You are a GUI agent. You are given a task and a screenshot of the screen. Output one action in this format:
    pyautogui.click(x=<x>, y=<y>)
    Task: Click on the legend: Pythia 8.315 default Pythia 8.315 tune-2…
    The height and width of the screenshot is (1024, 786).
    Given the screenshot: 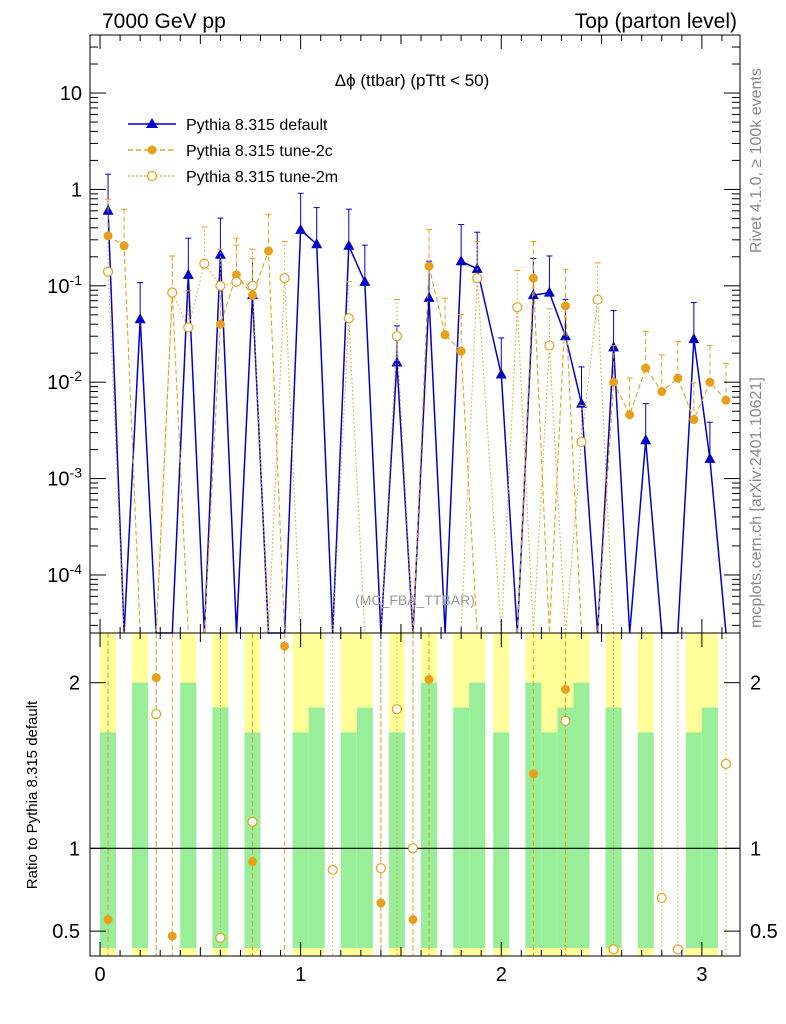 What is the action you would take?
    pyautogui.click(x=233, y=151)
    